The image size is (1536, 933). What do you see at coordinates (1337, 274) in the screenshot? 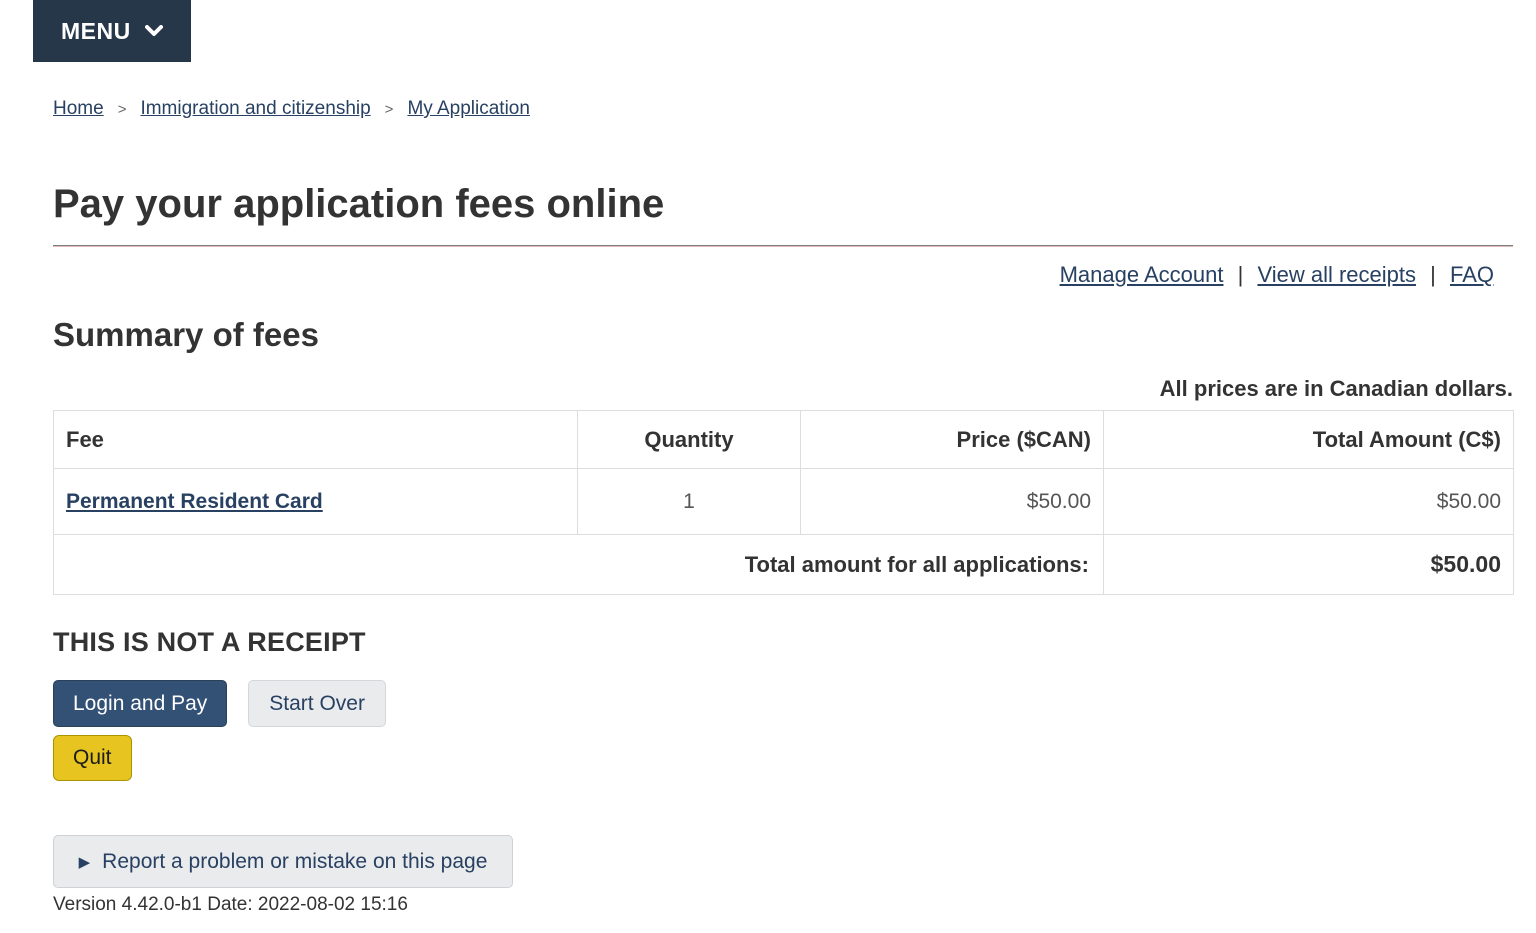
I see `view-all-receipts-link: View all receipts` at bounding box center [1337, 274].